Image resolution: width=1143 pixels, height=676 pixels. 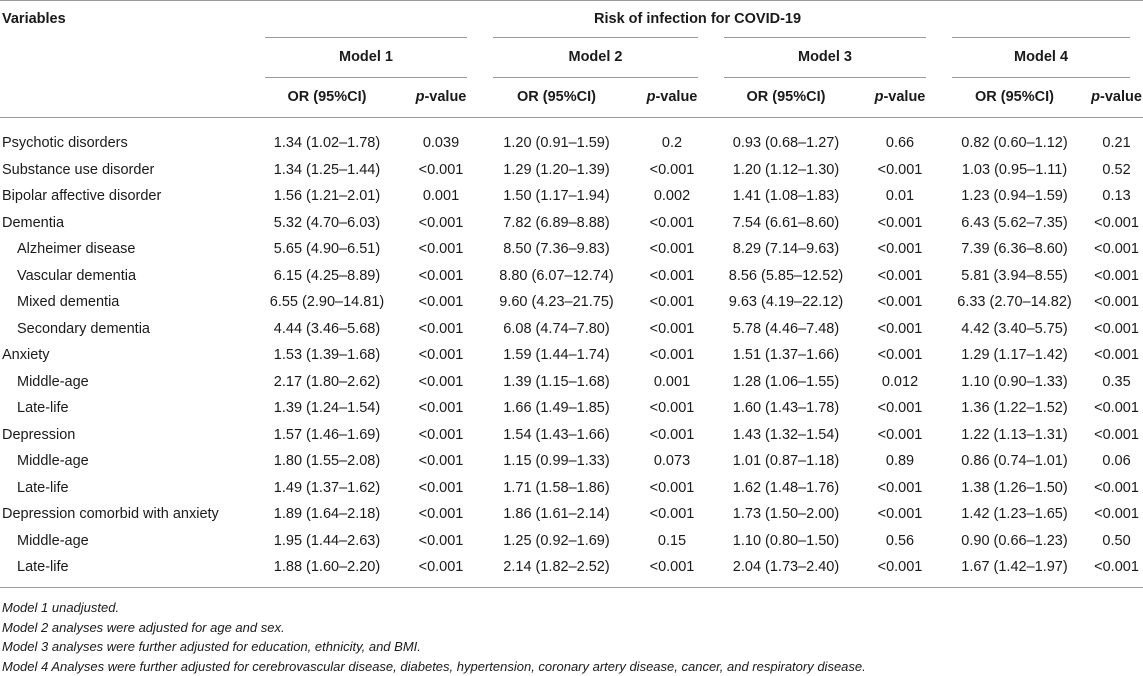 What do you see at coordinates (556, 461) in the screenshot?
I see `or-model-2-cell: 1.15 (0.99–1.33)` at bounding box center [556, 461].